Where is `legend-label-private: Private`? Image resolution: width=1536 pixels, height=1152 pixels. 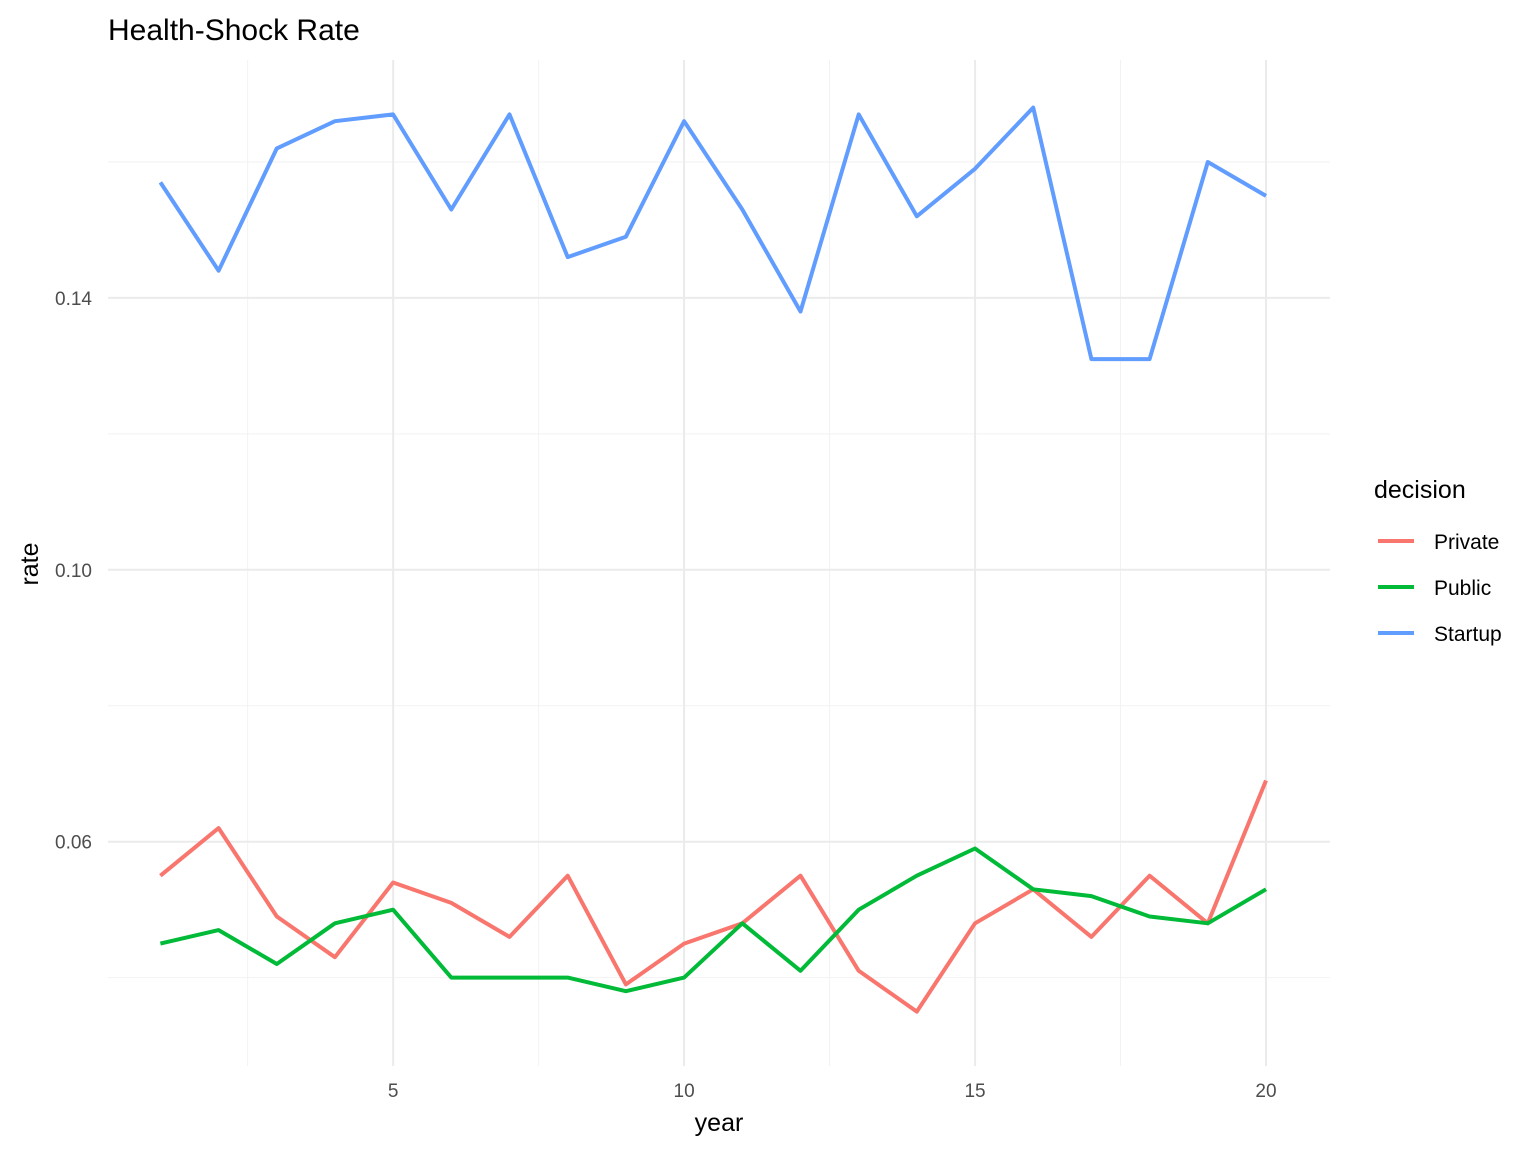 legend-label-private: Private is located at coordinates (1466, 542).